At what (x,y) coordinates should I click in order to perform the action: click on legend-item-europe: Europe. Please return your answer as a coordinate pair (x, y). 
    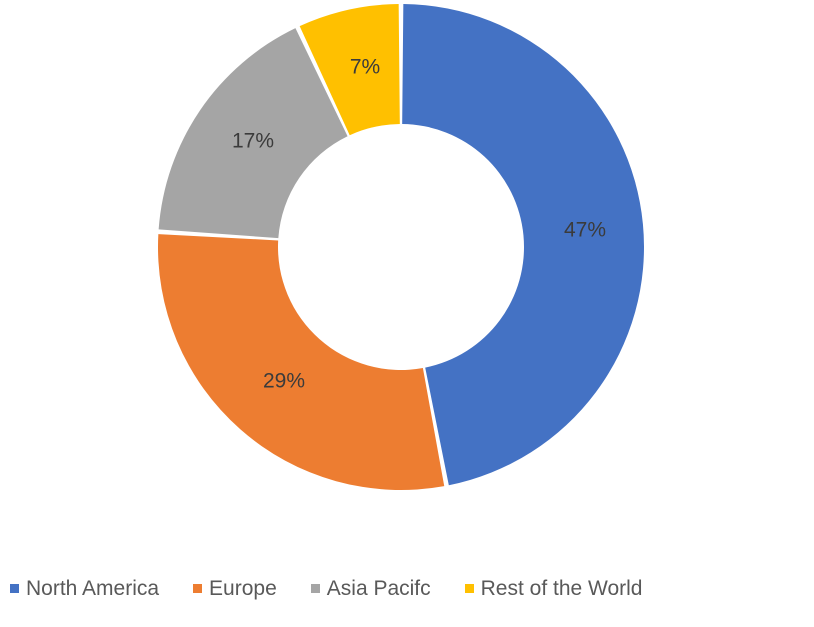
    Looking at the image, I should click on (235, 588).